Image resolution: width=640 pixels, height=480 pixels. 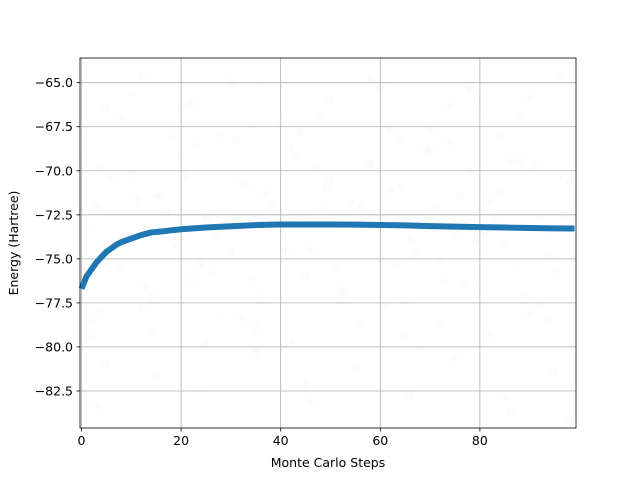 I want to click on x-axis-ticks: 0 20 40 60 80, so click(x=283, y=438).